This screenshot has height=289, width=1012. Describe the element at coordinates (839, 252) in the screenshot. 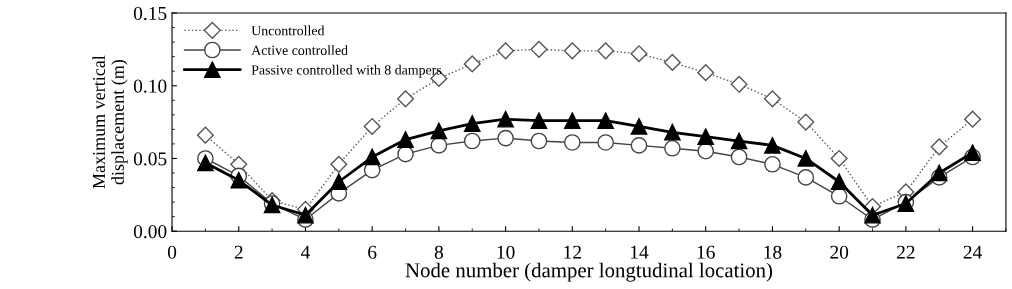

I see `x-tick-label: 20` at that location.